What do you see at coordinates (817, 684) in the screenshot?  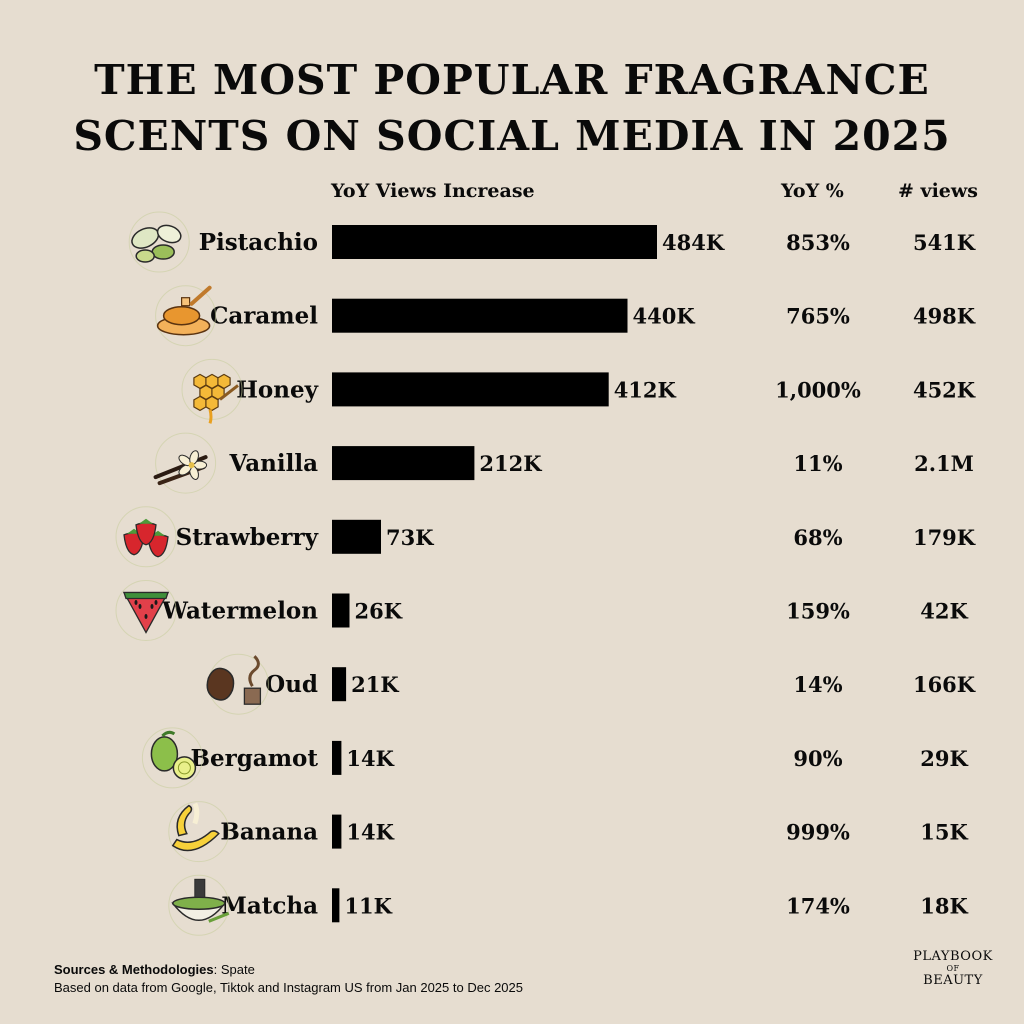 I see `yoy-percent-oud: 14%` at bounding box center [817, 684].